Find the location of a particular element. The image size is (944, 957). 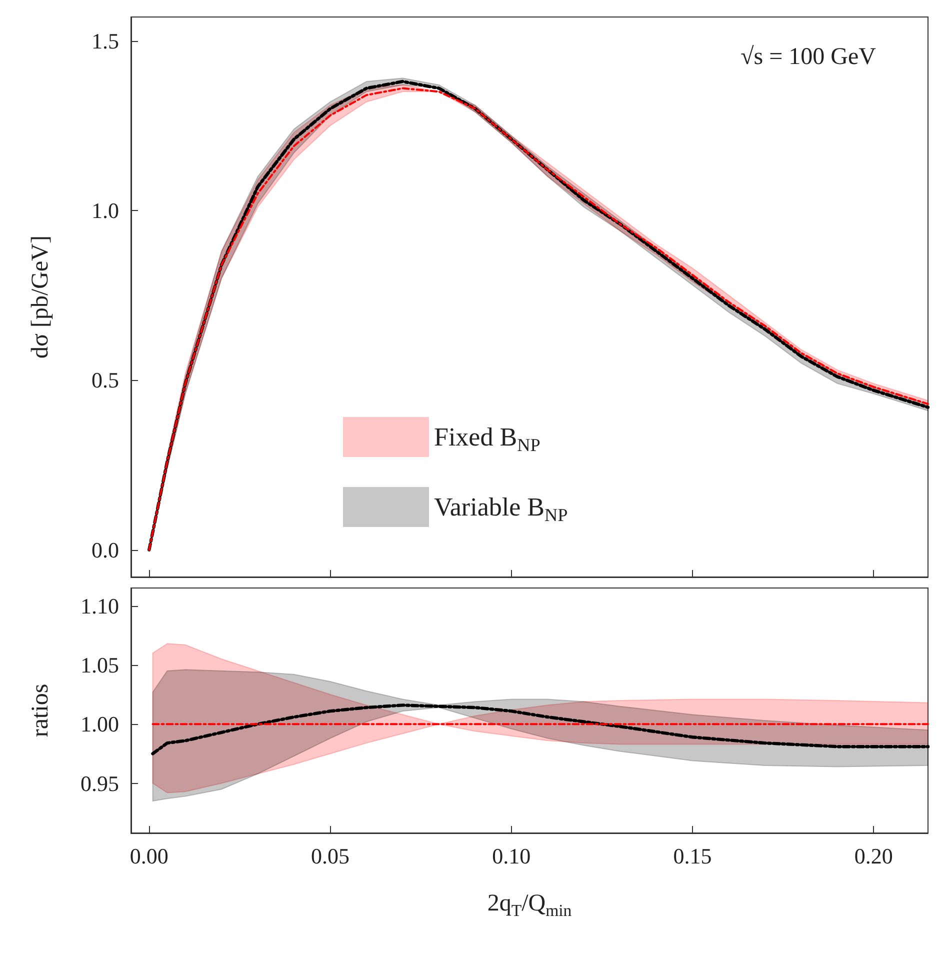

x-tick-label: 0.15 is located at coordinates (692, 856).